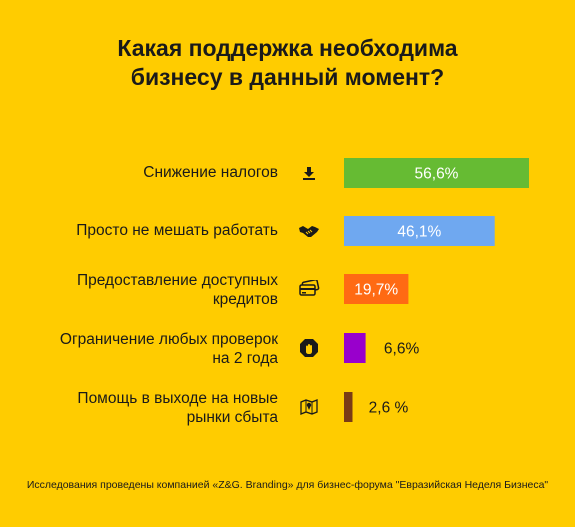 The image size is (575, 527). What do you see at coordinates (245, 299) in the screenshot?
I see `category-label-line: кредитов` at bounding box center [245, 299].